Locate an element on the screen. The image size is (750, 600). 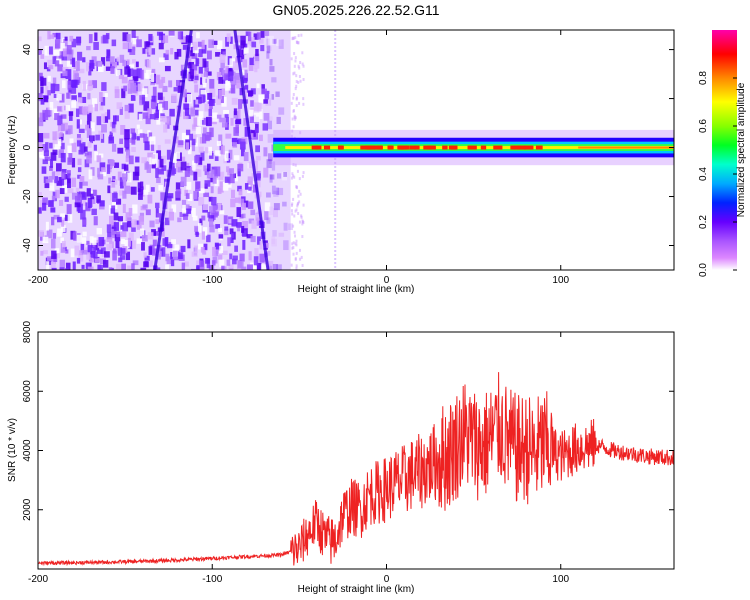
figure-title: GN05.2025.226.22.52.G11 is located at coordinates (355, 10).